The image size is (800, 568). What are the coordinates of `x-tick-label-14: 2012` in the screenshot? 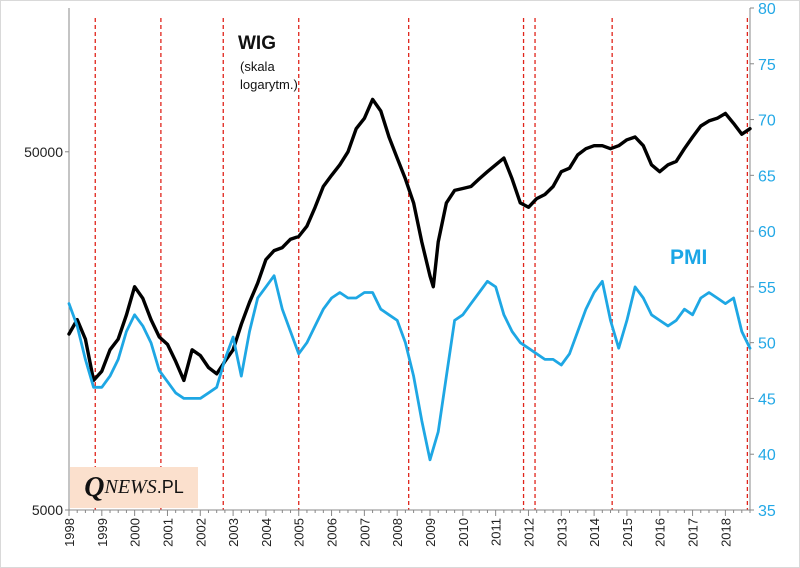 It's located at (528, 532).